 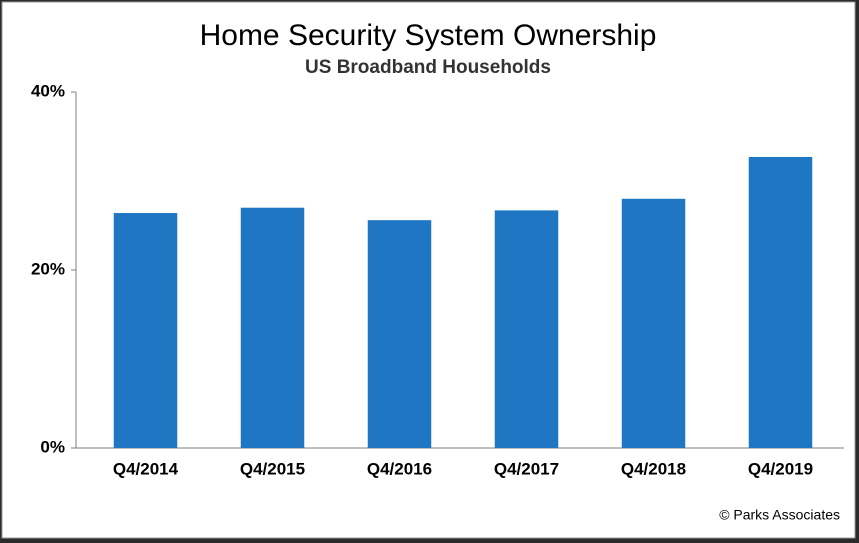 What do you see at coordinates (653, 468) in the screenshot?
I see `x-tick-label: Q4/2018` at bounding box center [653, 468].